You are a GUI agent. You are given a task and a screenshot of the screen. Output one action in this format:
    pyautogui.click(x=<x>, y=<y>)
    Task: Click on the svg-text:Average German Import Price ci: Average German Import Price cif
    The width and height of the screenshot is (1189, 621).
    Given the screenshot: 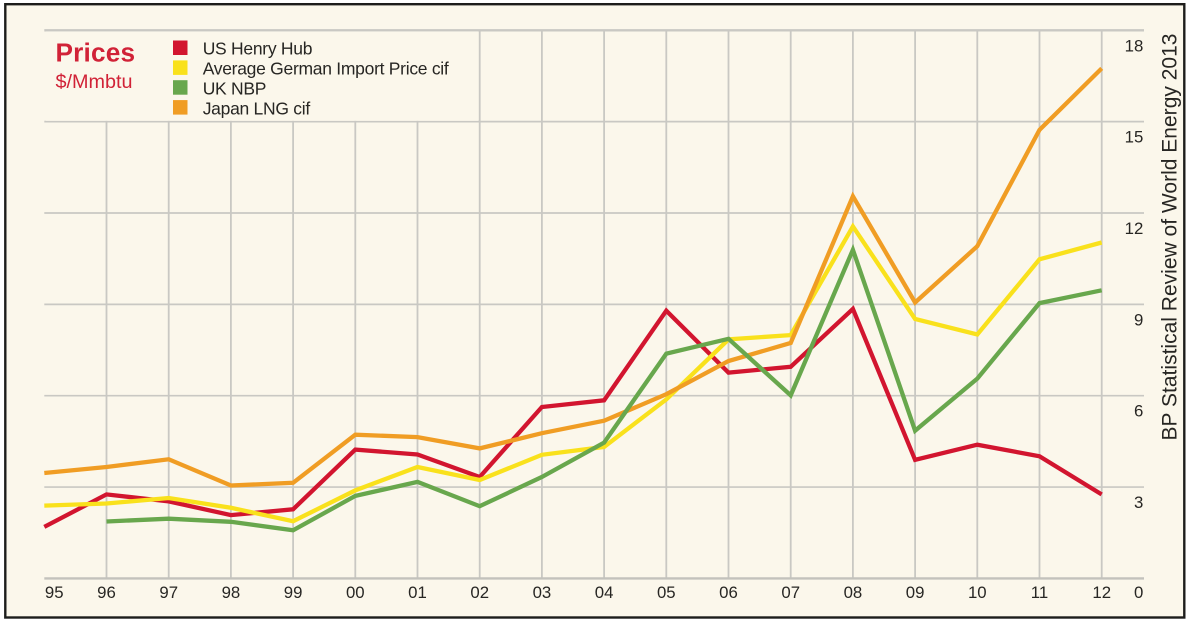 What is the action you would take?
    pyautogui.click(x=326, y=69)
    